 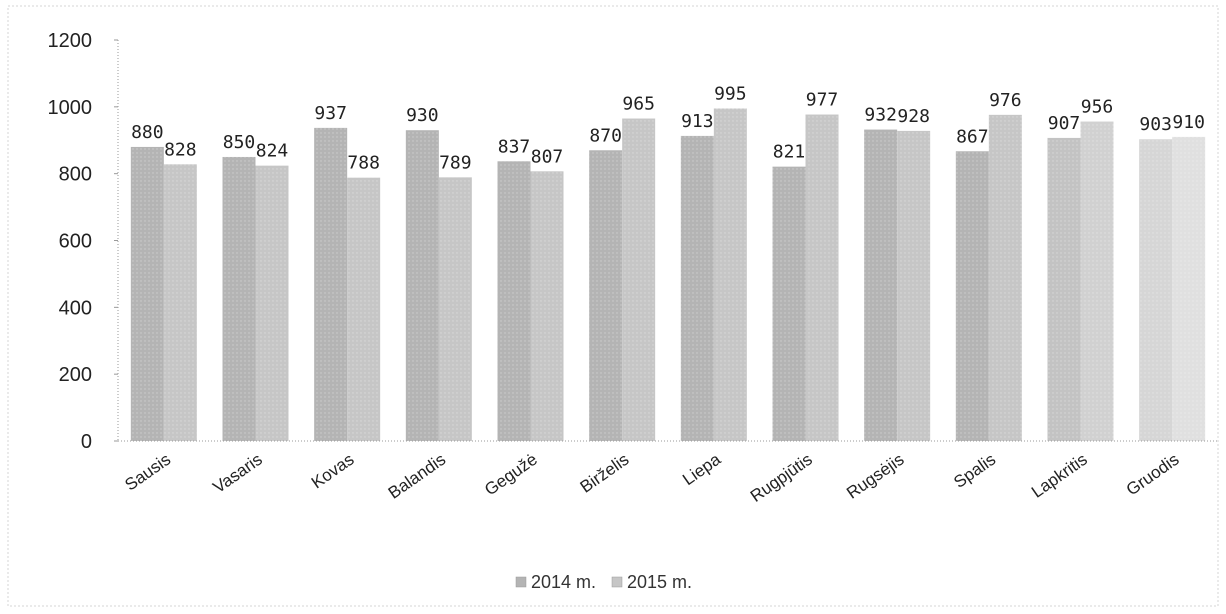 I want to click on data-label: 995, so click(x=730, y=94).